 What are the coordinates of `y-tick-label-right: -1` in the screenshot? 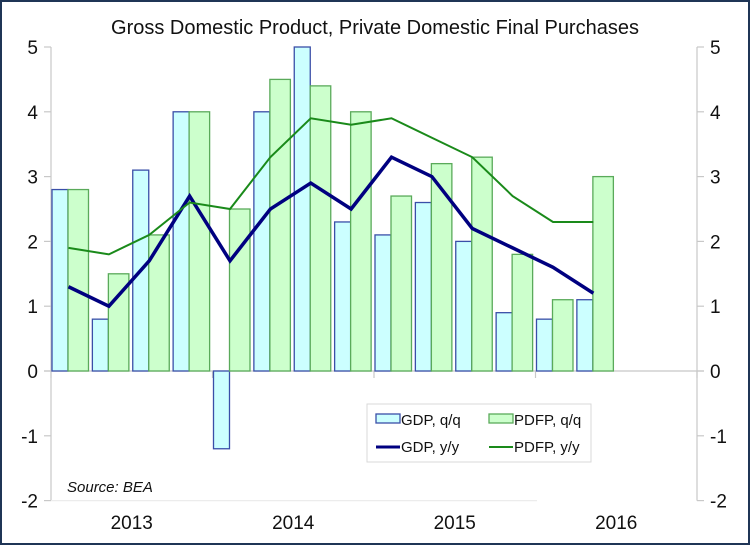 It's located at (718, 437).